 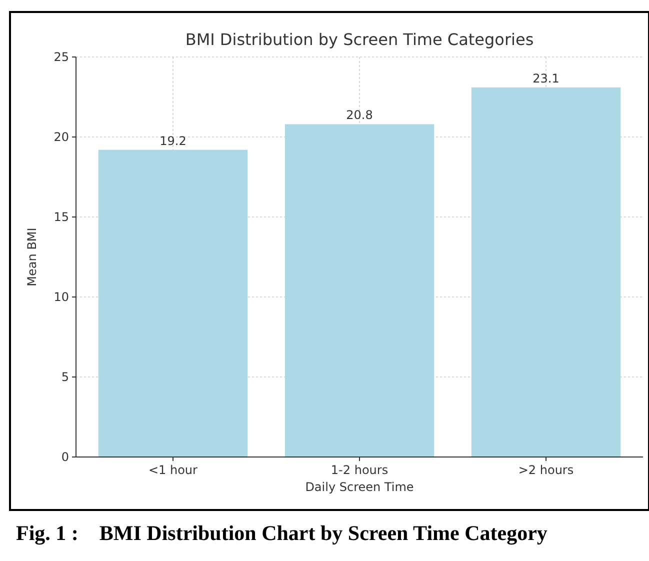 What do you see at coordinates (359, 470) in the screenshot?
I see `x-tick-label: 1-2 hours` at bounding box center [359, 470].